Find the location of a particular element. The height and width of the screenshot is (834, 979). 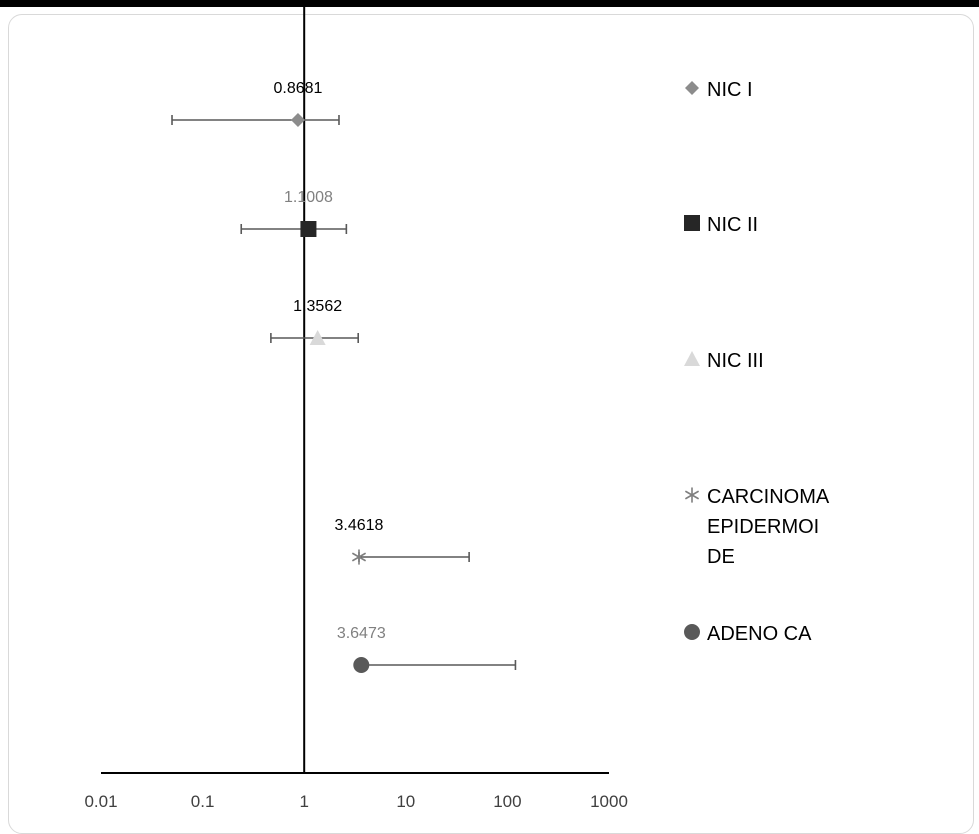

legend-item: NIC I is located at coordinates (719, 90).